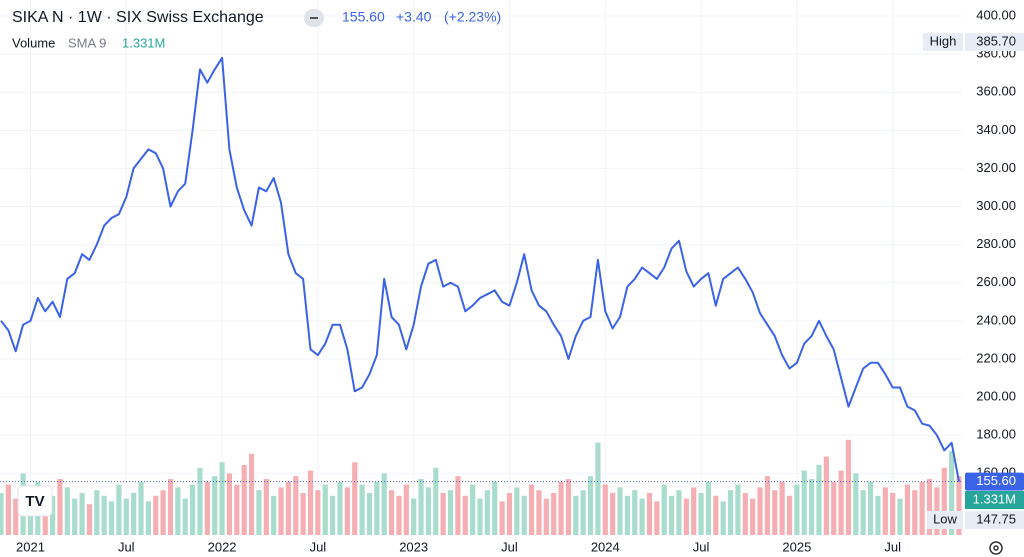 This screenshot has width=1024, height=557. I want to click on settings-button, so click(996, 548).